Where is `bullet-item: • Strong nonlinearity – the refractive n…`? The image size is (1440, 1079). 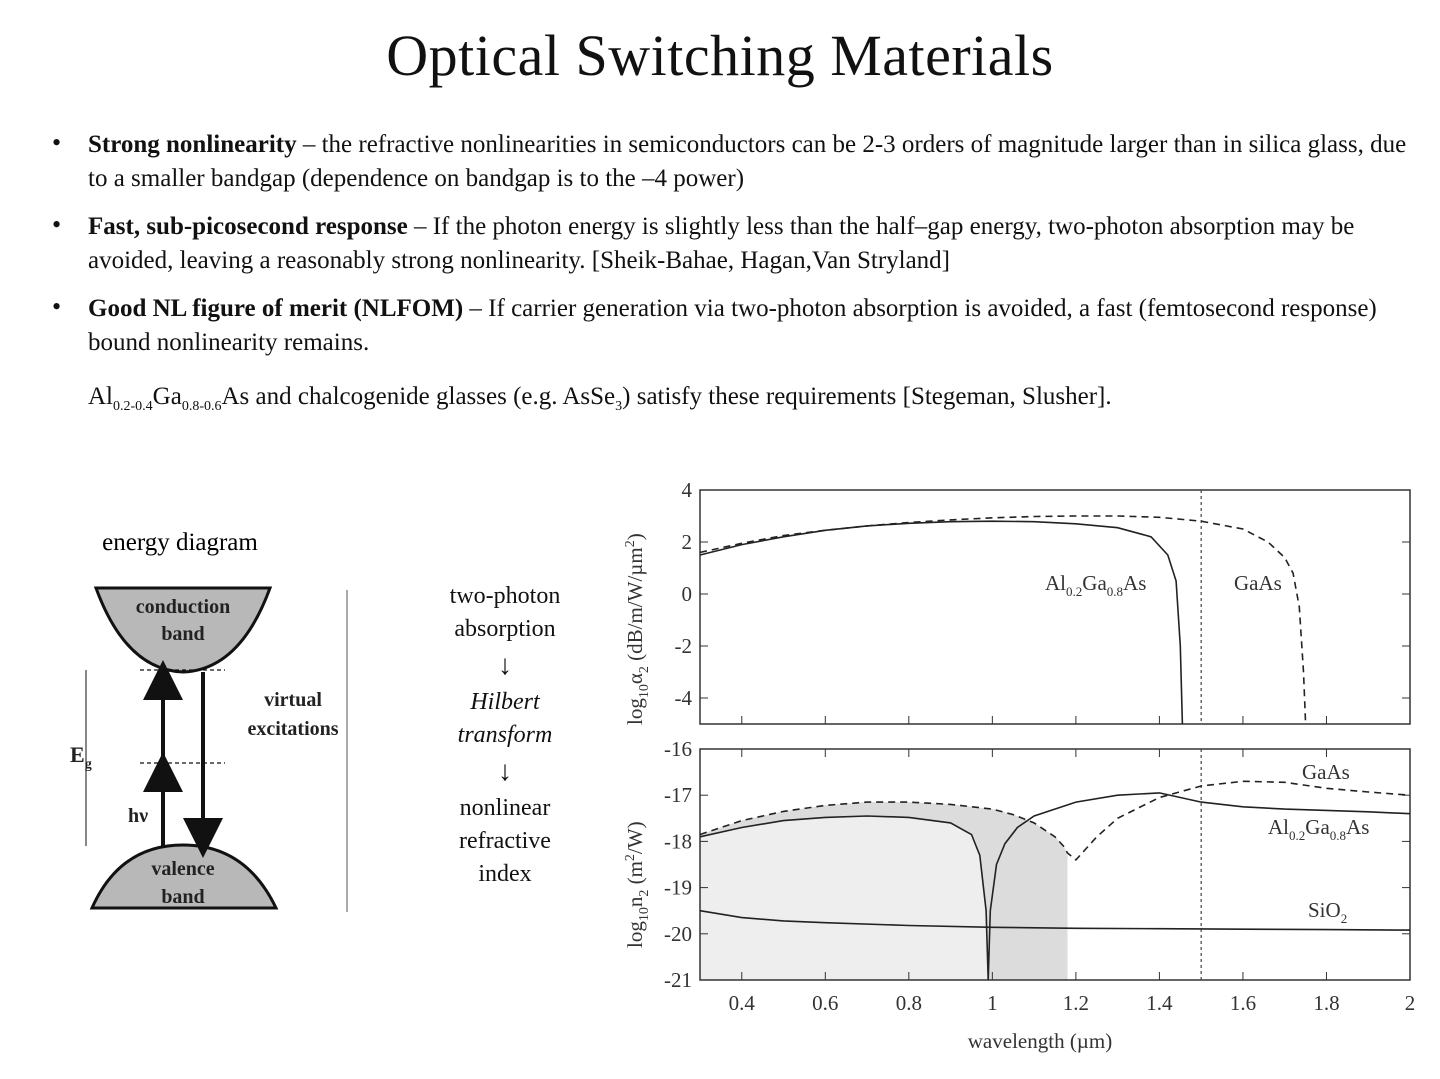
bullet-item: • Strong nonlinearity – the refractive n… is located at coordinates (732, 162).